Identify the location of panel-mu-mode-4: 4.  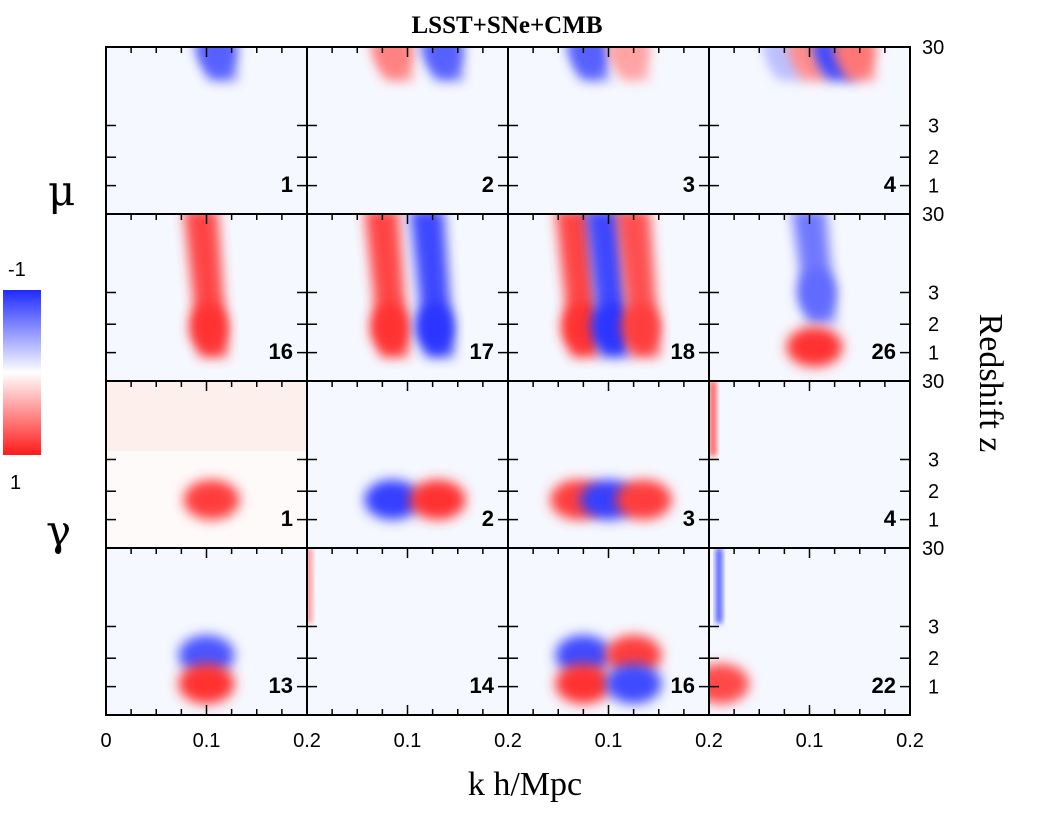
(809, 130).